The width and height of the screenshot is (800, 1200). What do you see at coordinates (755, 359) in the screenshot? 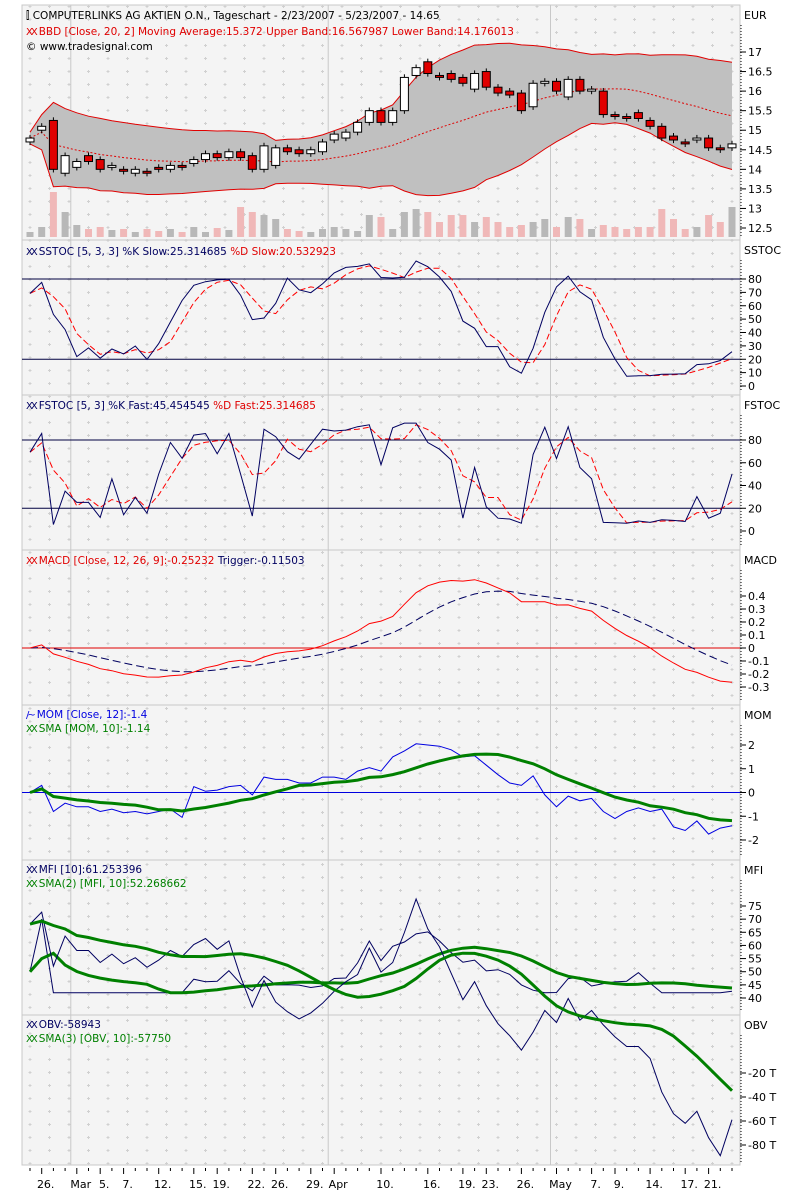
I see `sstoc-tick-label: 20` at bounding box center [755, 359].